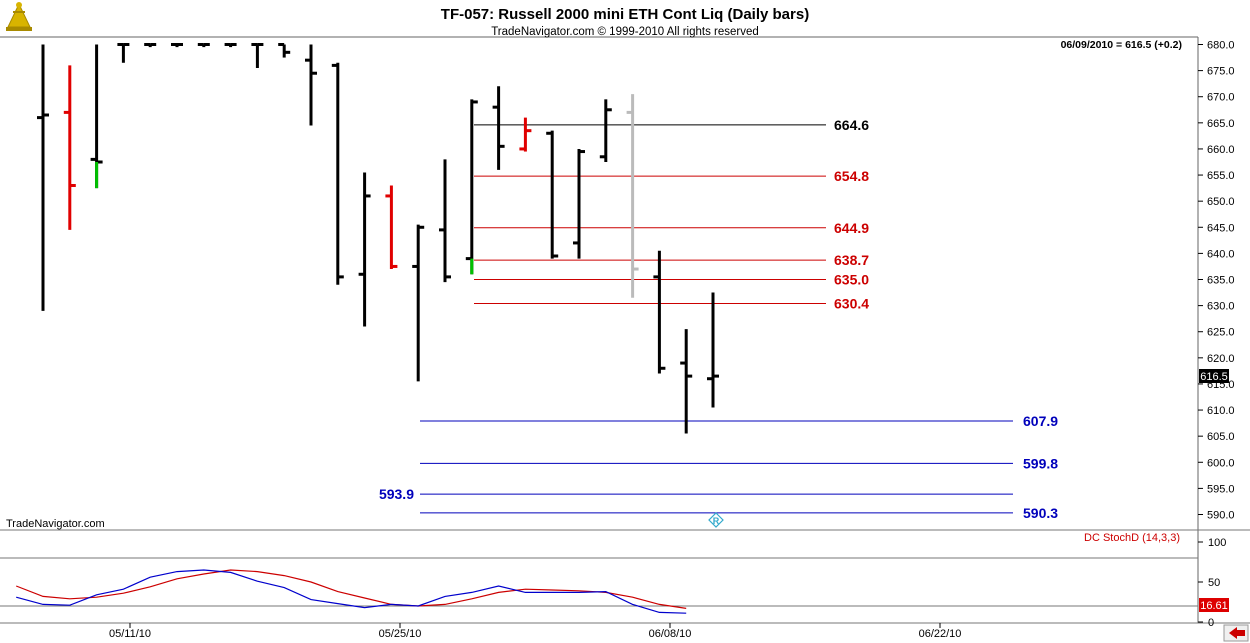  Describe the element at coordinates (1221, 254) in the screenshot. I see `y-tick-label: 640.0` at that location.